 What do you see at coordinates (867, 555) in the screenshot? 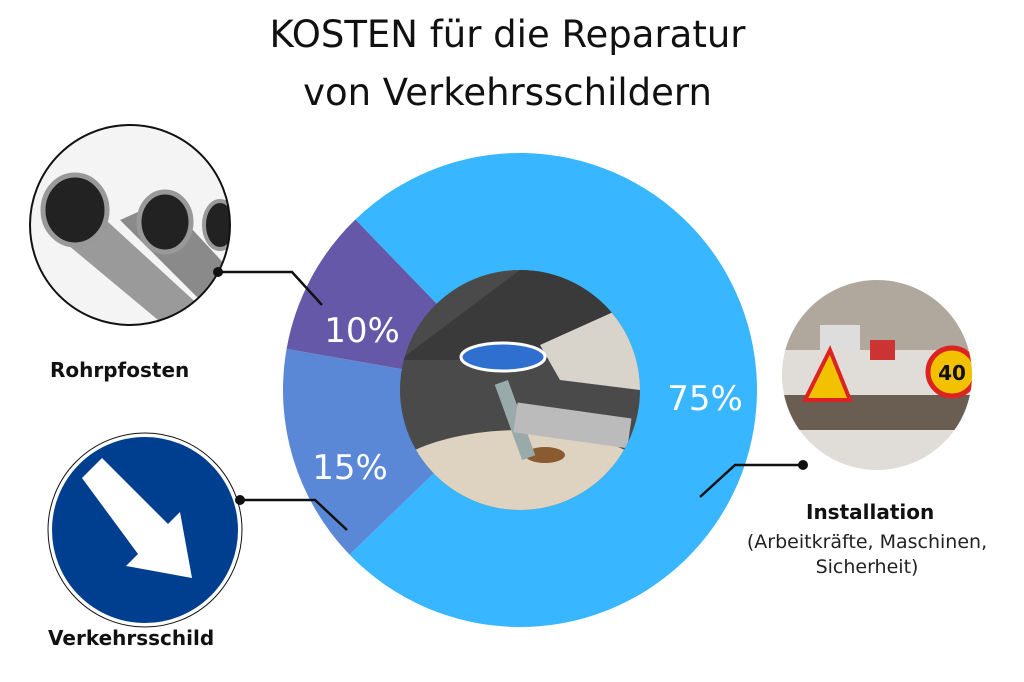
I see `label-installation-detail: (Arbeitkräfte, Maschinen, Sicherheit)` at bounding box center [867, 555].